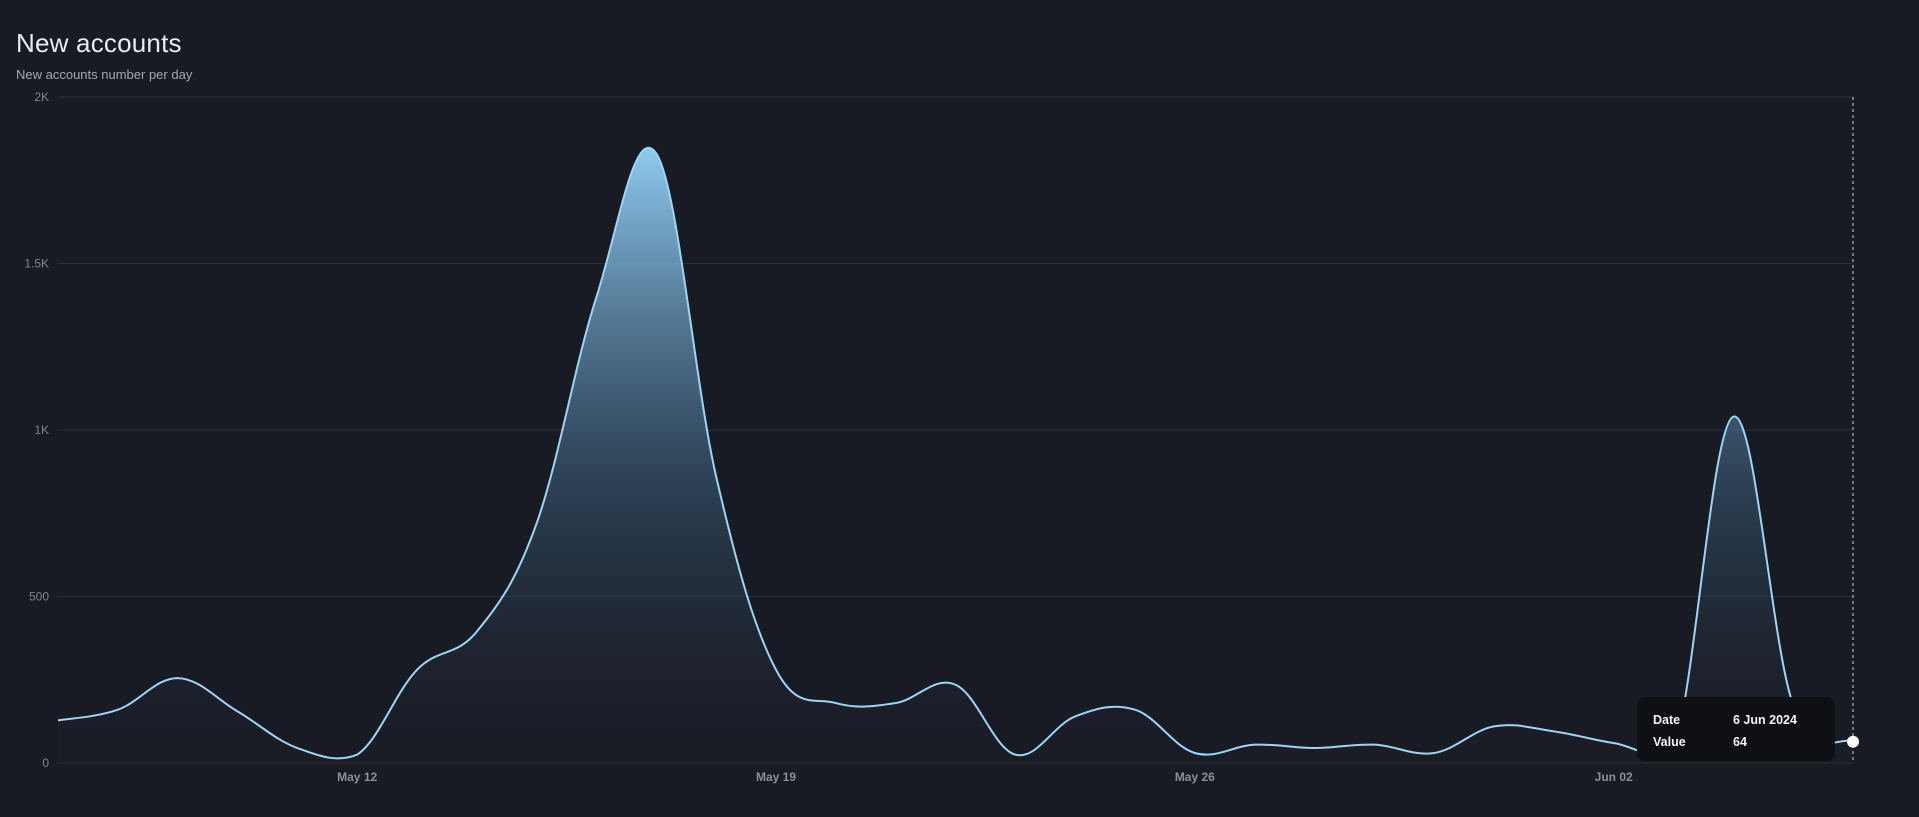 The width and height of the screenshot is (1919, 817). Describe the element at coordinates (985, 777) in the screenshot. I see `x-axis: May 12 May 19 May 26 Jun 02` at that location.